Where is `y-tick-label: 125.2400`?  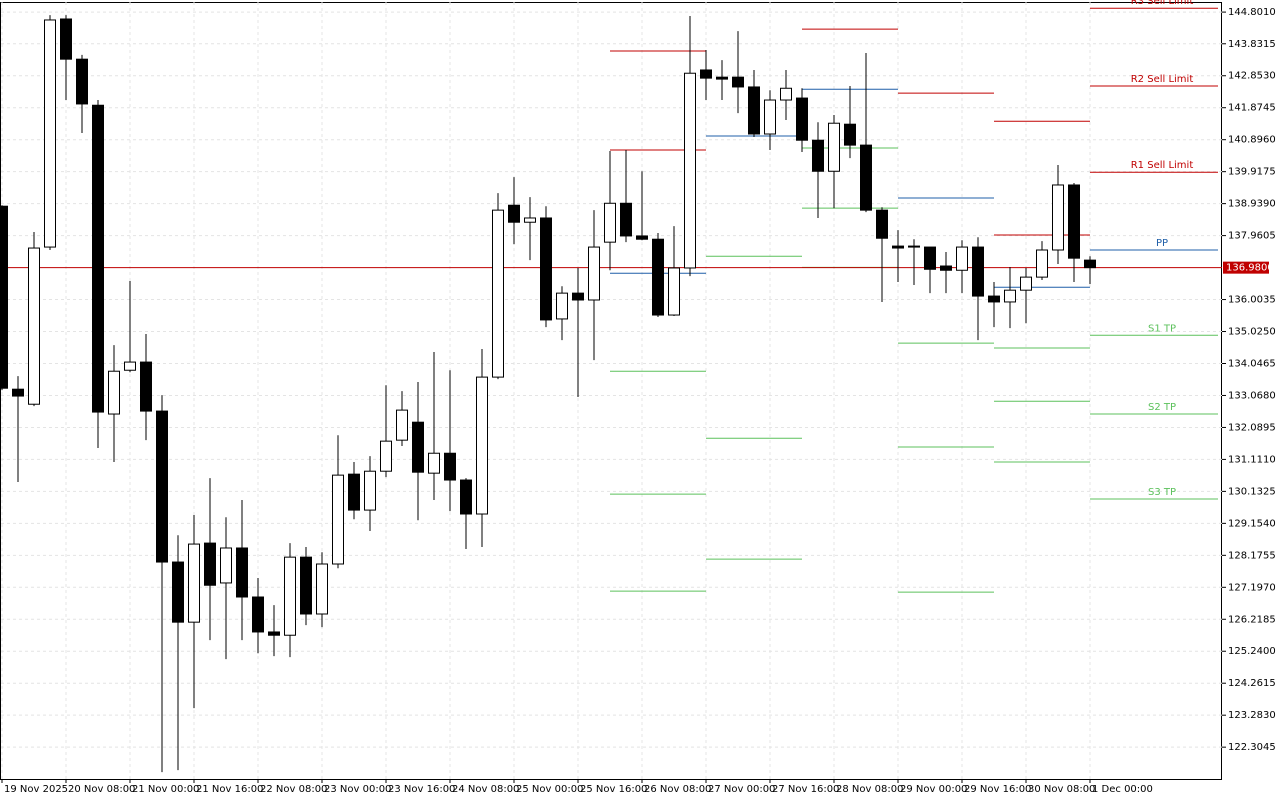
y-tick-label: 125.2400 is located at coordinates (1252, 651).